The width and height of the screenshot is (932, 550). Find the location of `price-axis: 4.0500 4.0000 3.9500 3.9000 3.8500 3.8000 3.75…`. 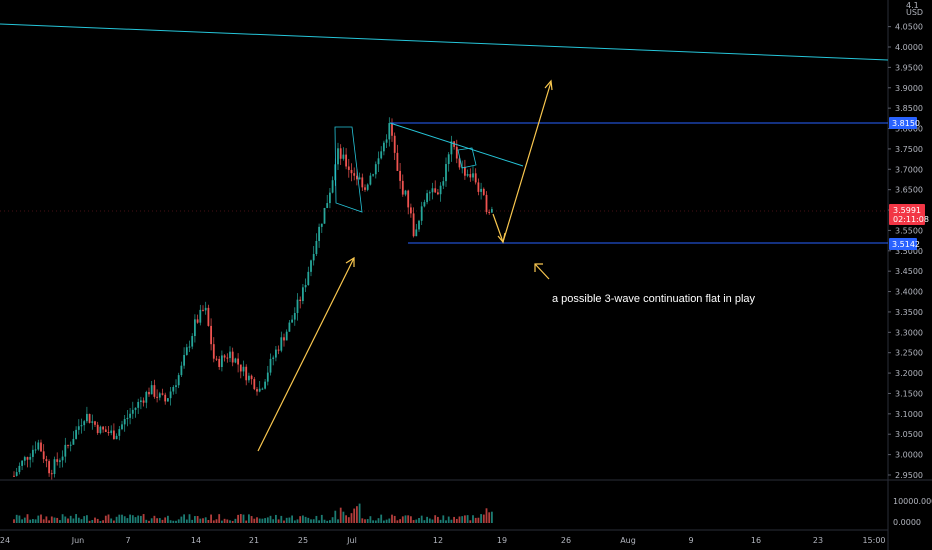

price-axis: 4.0500 4.0000 3.9500 3.9000 3.8500 3.8000 3.75… is located at coordinates (905, 251).